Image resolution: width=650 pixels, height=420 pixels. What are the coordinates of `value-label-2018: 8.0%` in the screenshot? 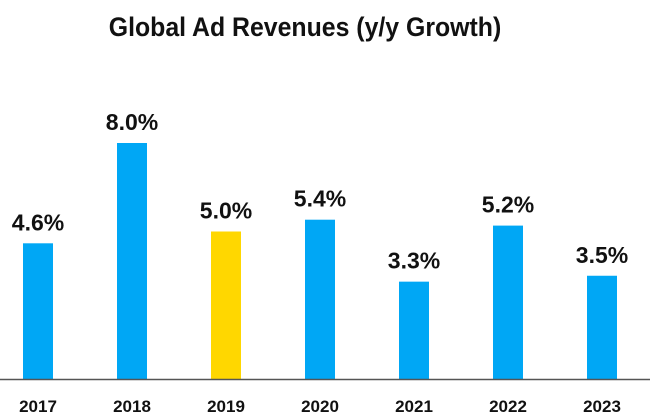 It's located at (132, 122).